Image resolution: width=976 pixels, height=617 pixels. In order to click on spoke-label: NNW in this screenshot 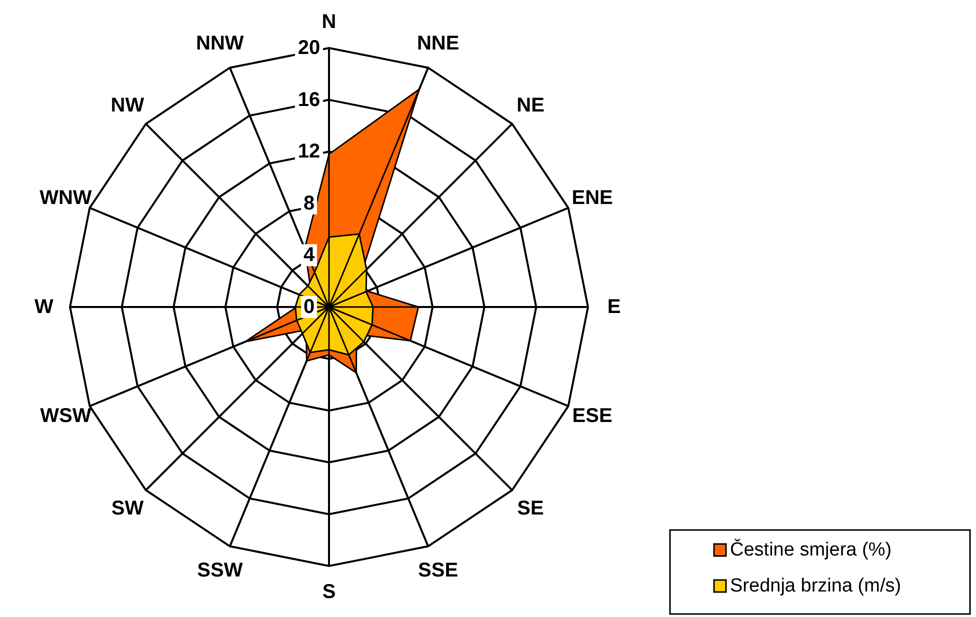, I will do `click(220, 43)`.